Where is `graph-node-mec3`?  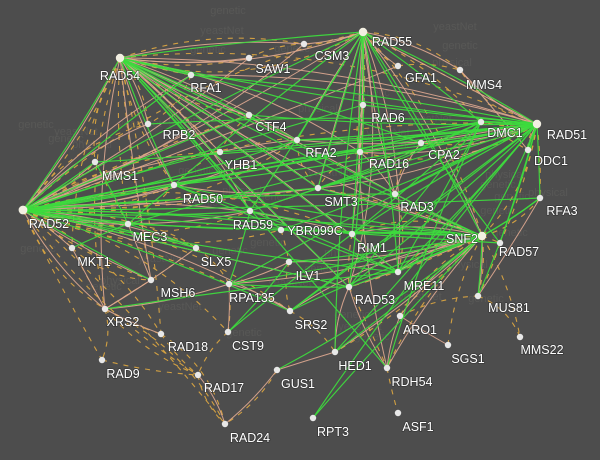
graph-node-mec3 is located at coordinates (128, 224).